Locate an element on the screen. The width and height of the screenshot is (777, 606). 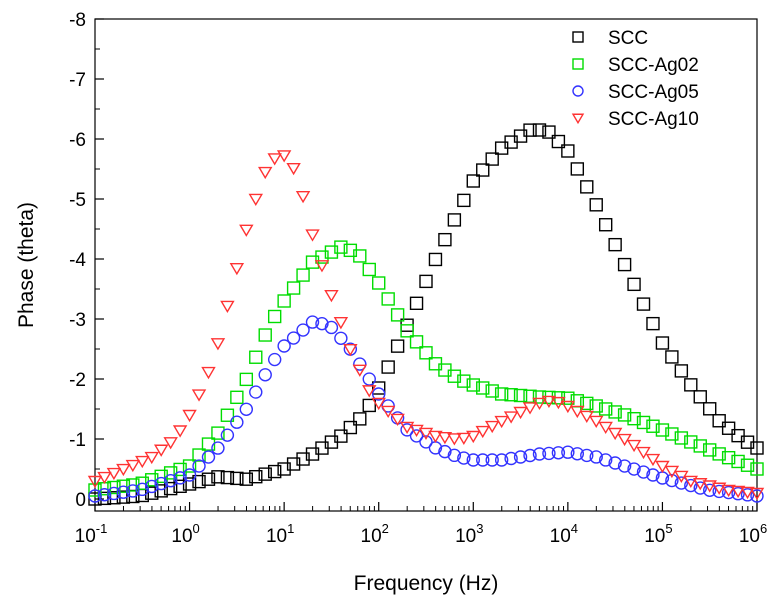
x-tick-label: 10⁶ is located at coordinates (753, 534).